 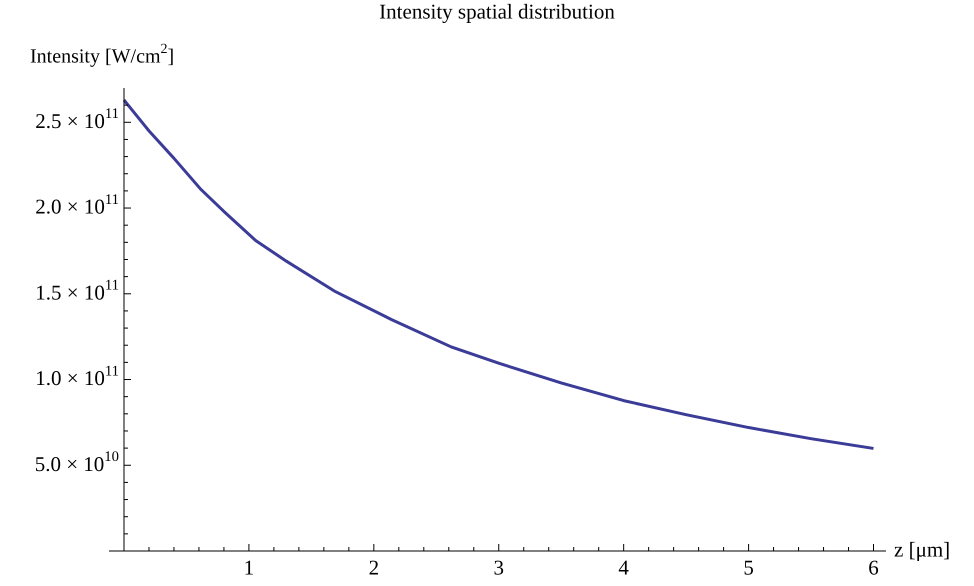 I want to click on x-tick-label: 5, so click(x=748, y=568).